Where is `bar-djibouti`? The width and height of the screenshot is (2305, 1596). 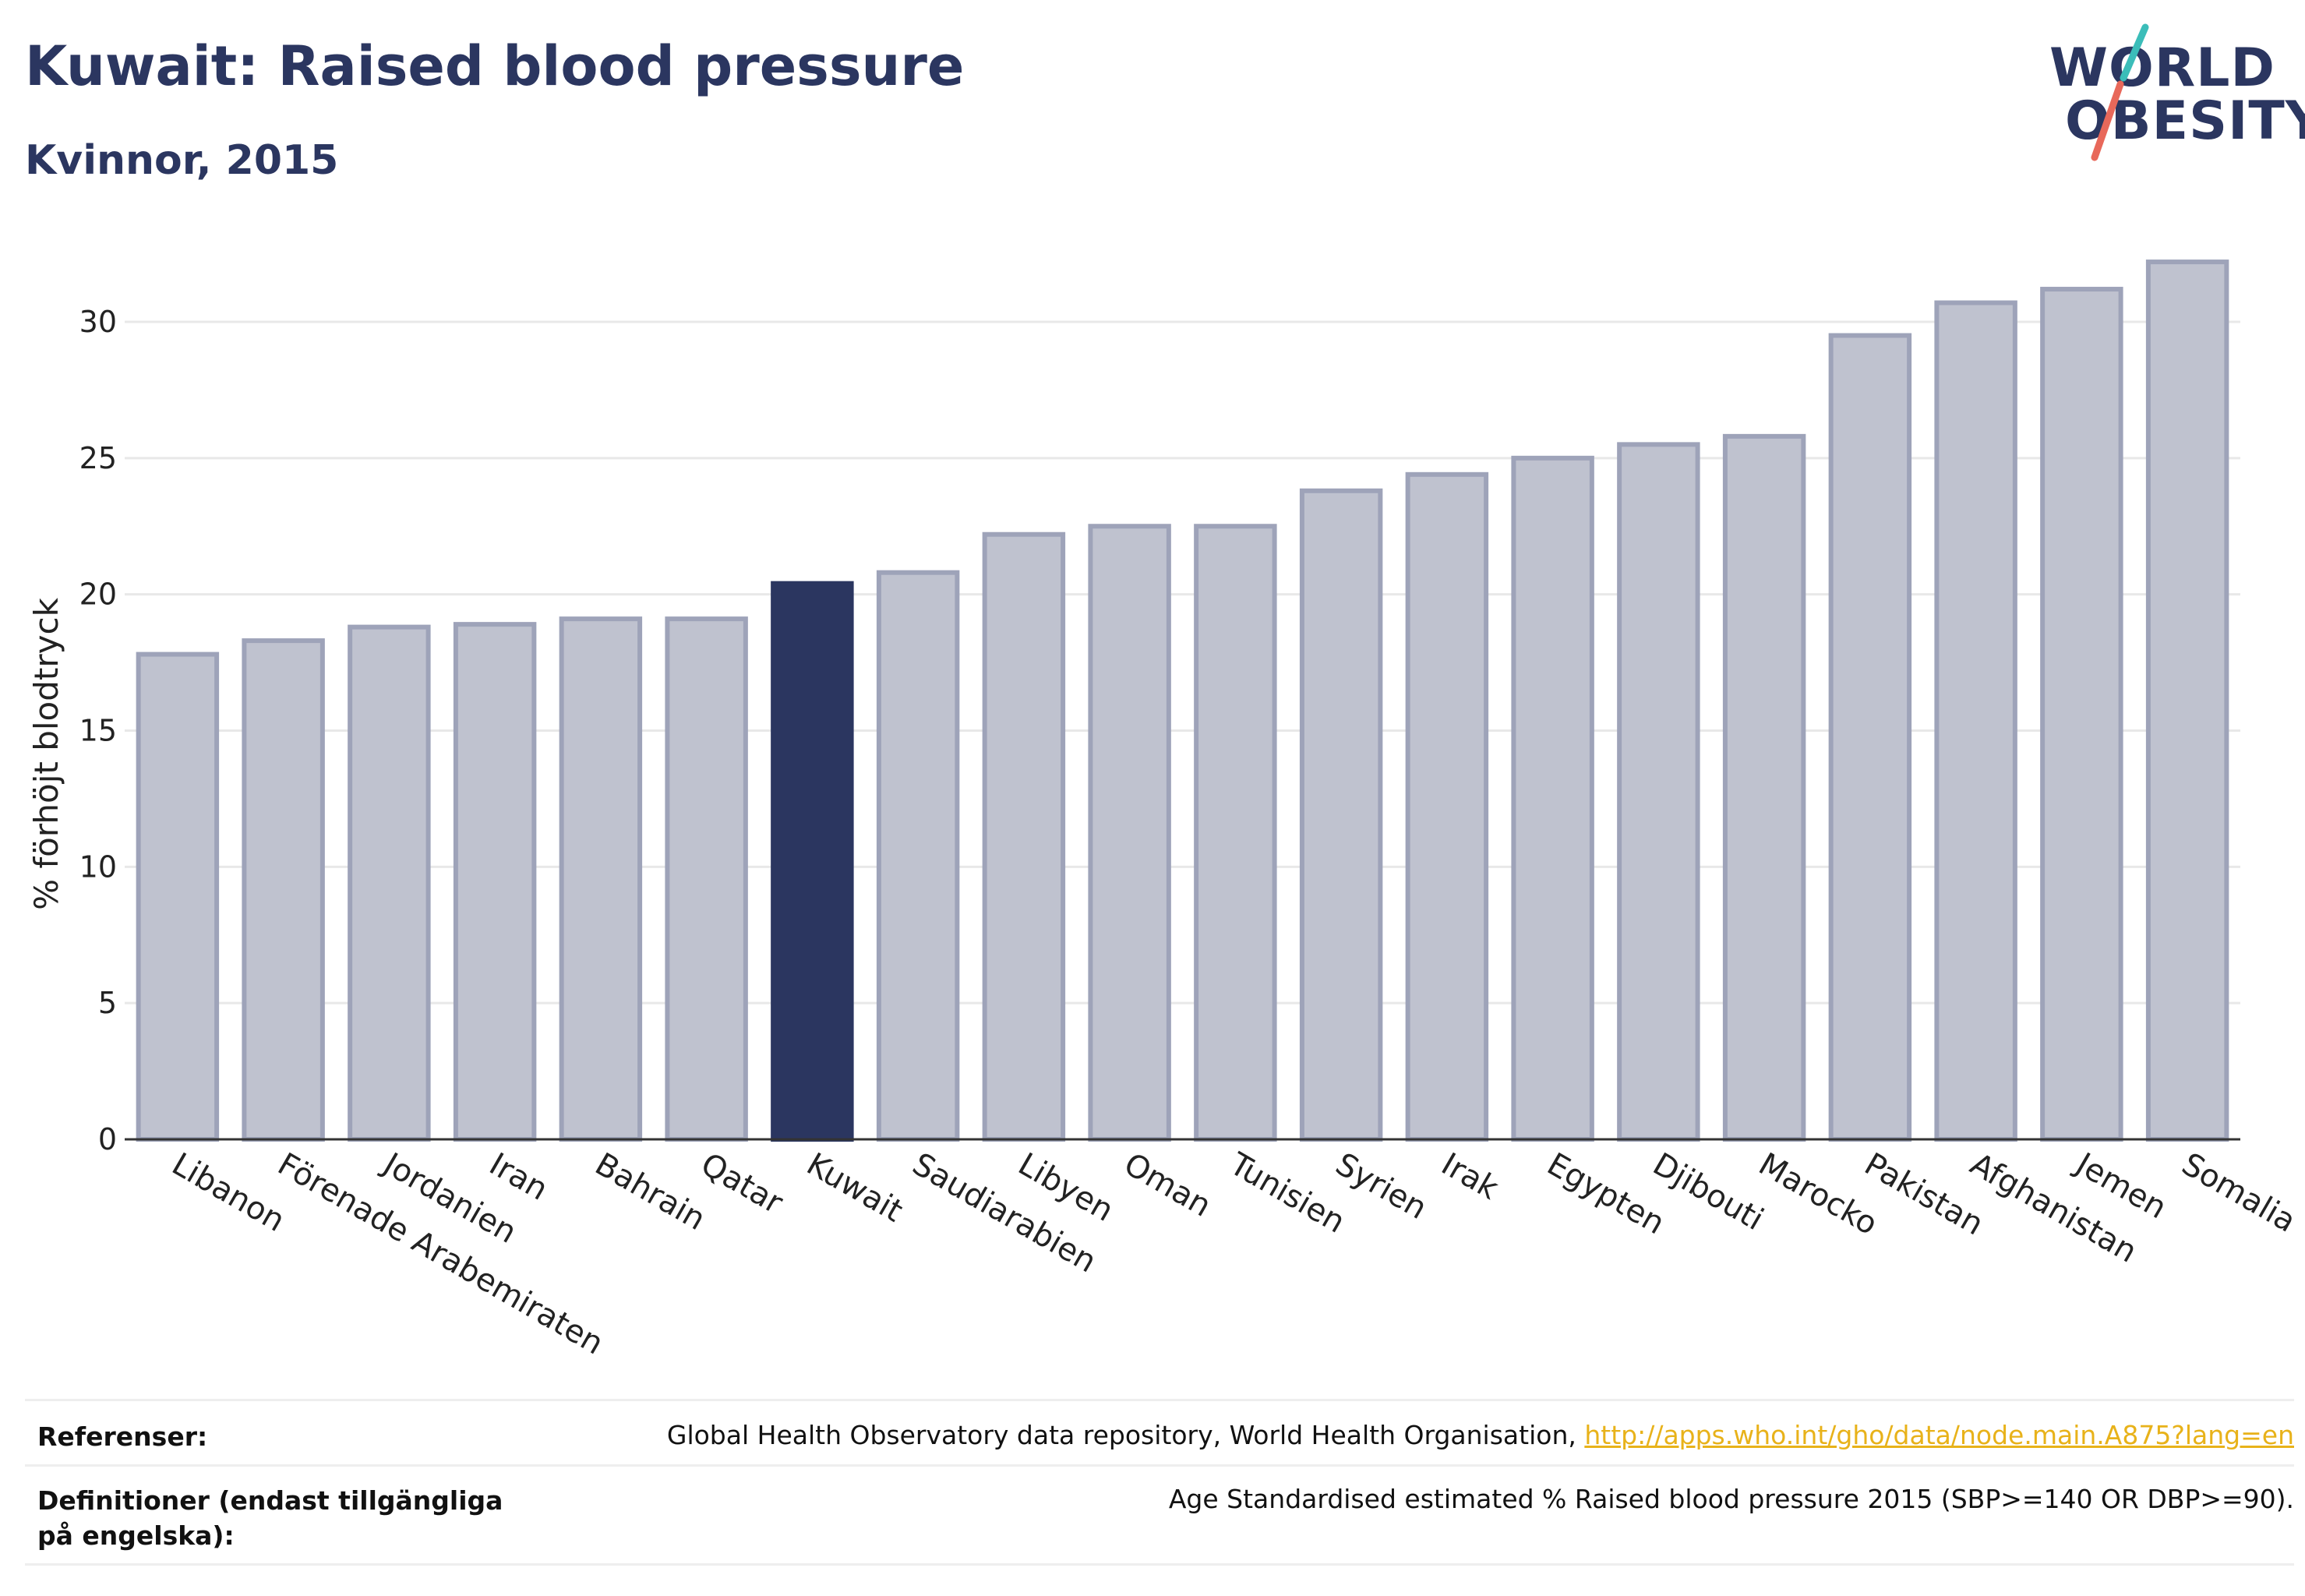
bar-djibouti is located at coordinates (1659, 792).